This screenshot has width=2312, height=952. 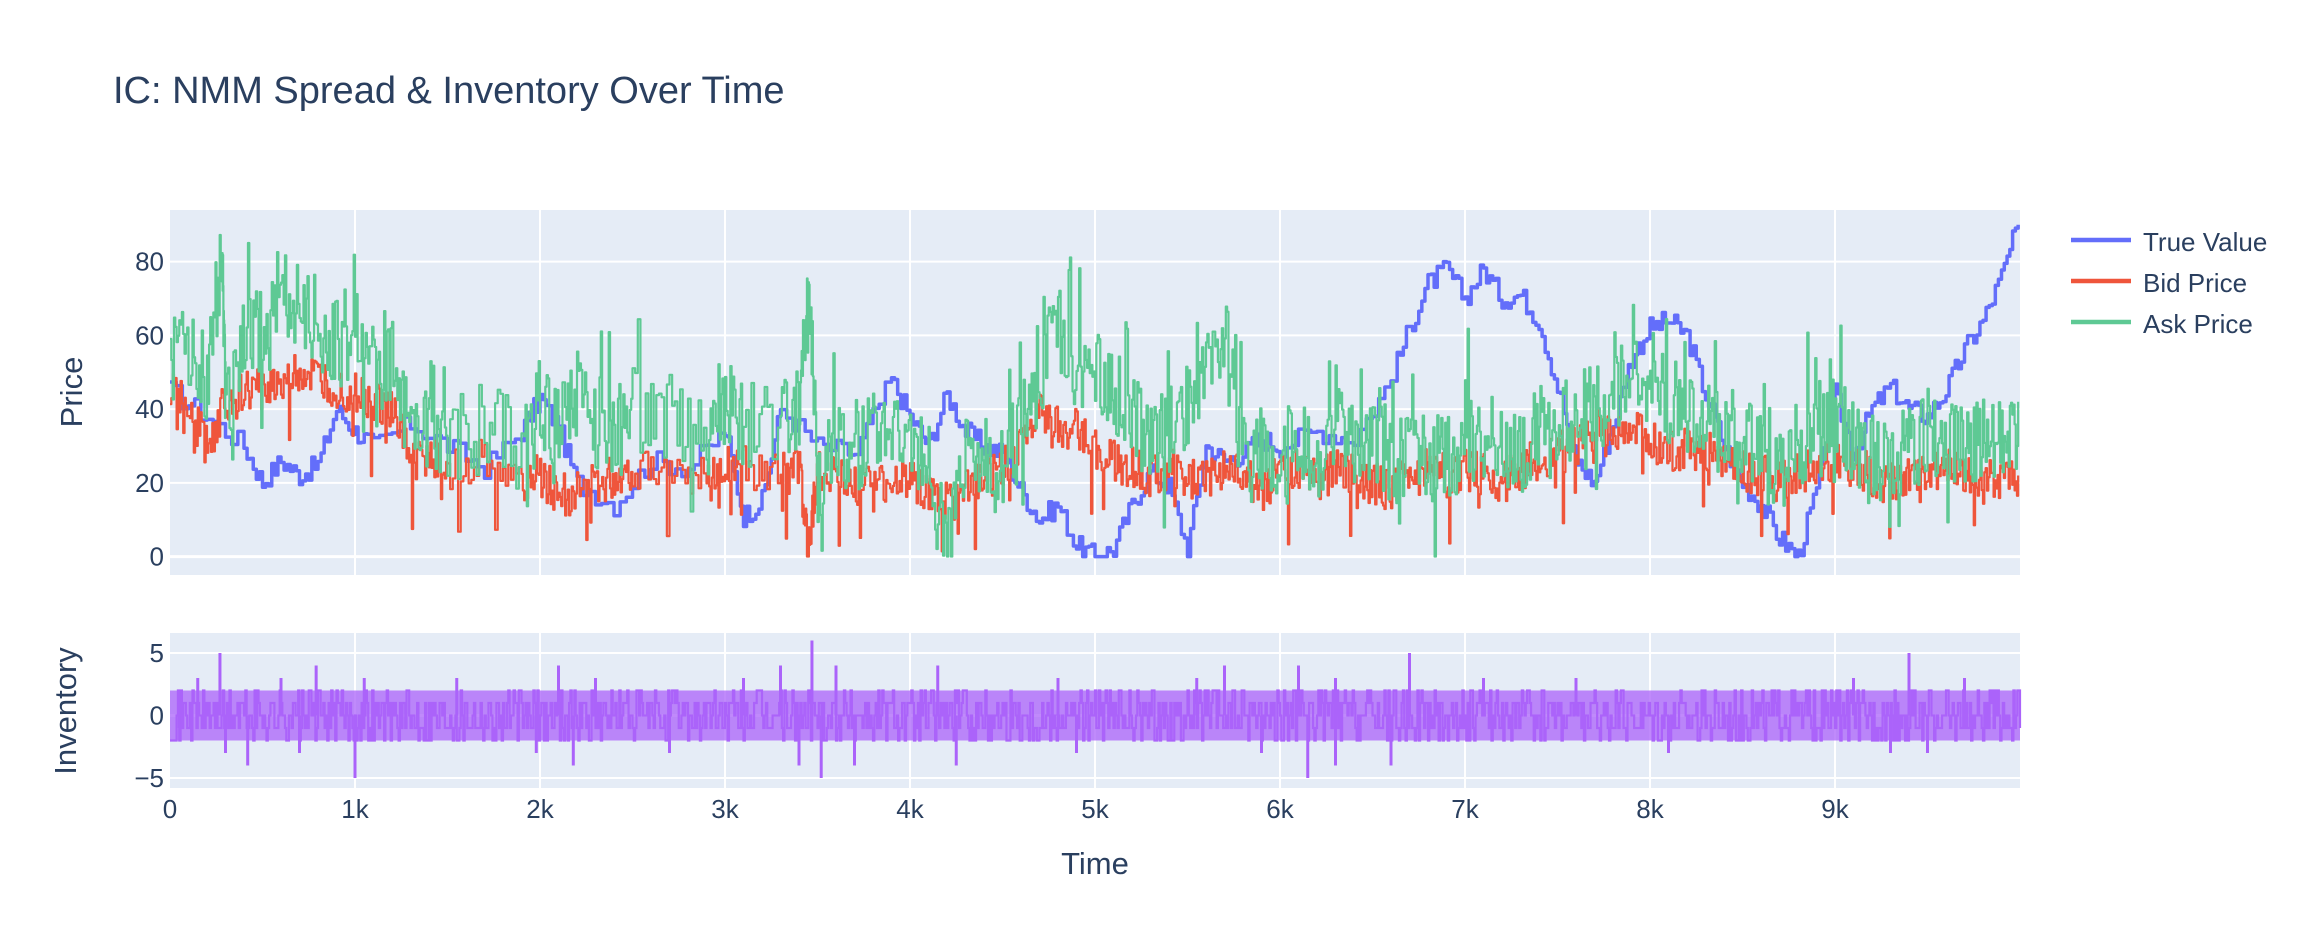 What do you see at coordinates (449, 91) in the screenshot?
I see `chart-title: IC: NMM Spread & Inventory Over Time` at bounding box center [449, 91].